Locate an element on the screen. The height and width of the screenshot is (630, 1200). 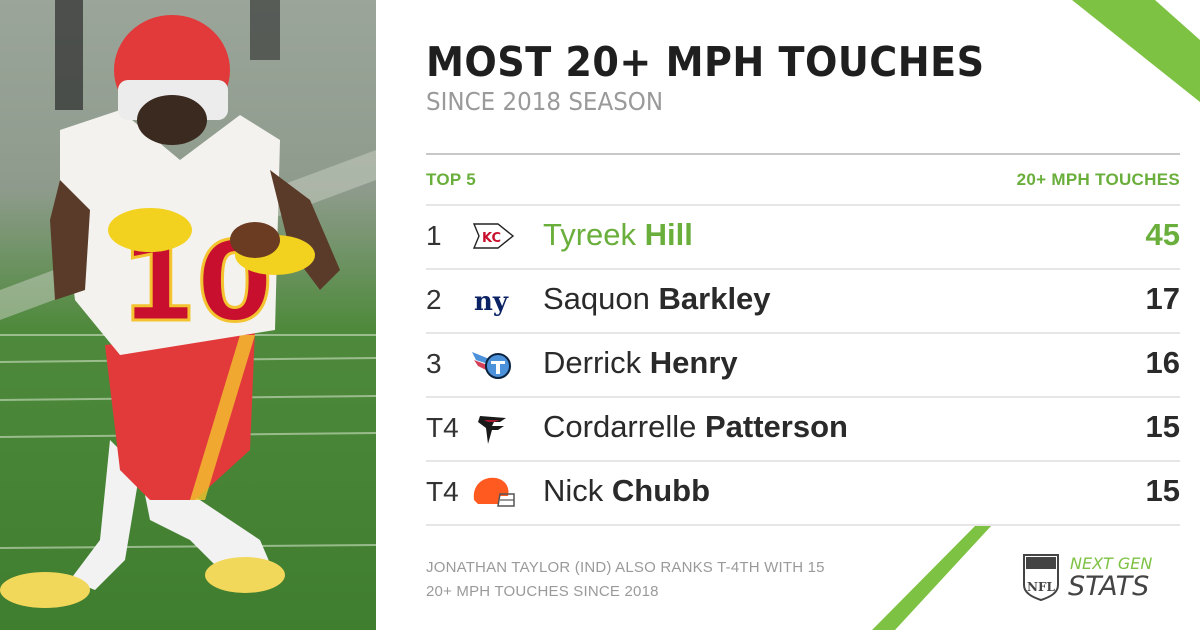
rank: 1 is located at coordinates (434, 235).